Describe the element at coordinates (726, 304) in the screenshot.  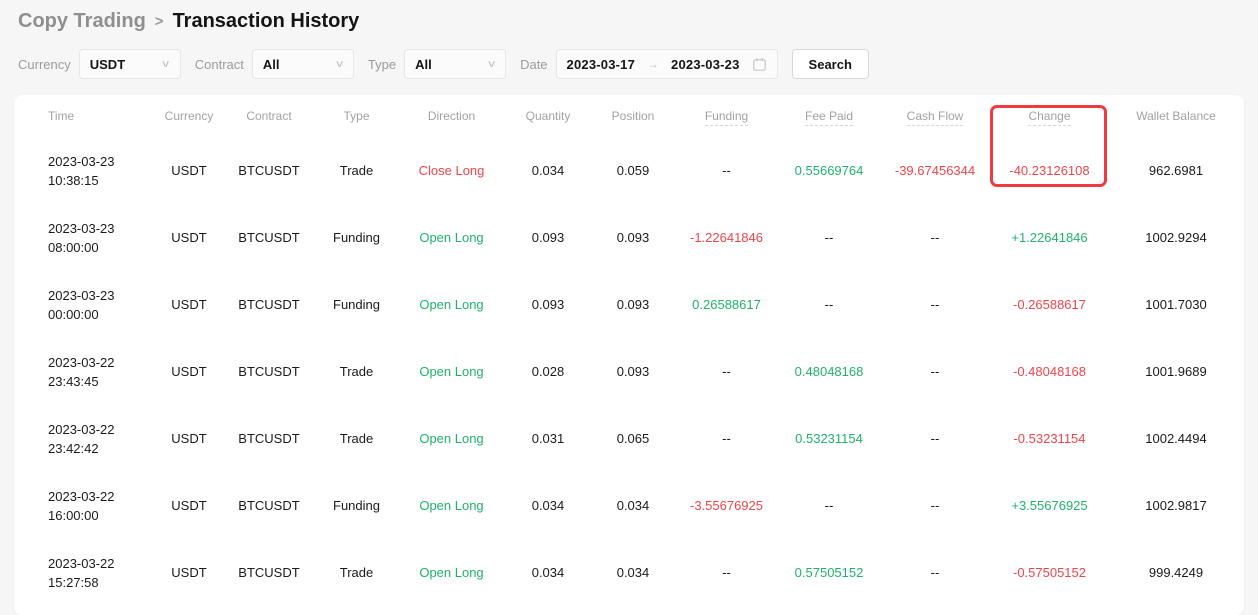
I see `cell-funding: 0.26588617` at that location.